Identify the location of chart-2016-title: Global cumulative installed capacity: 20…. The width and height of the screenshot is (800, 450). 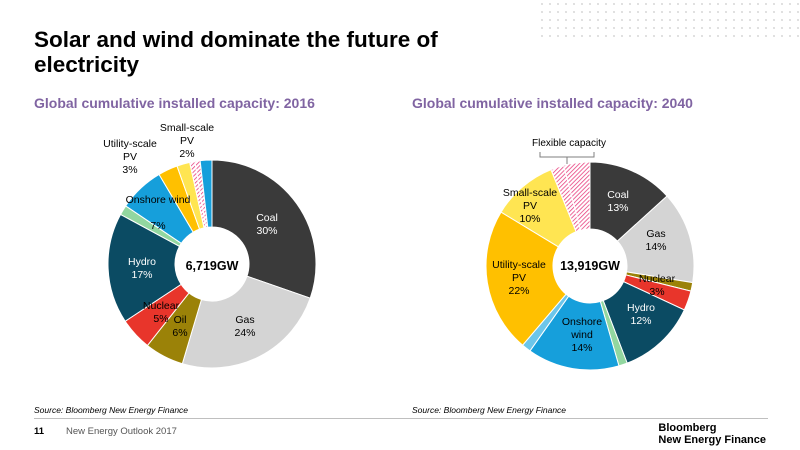
(174, 103).